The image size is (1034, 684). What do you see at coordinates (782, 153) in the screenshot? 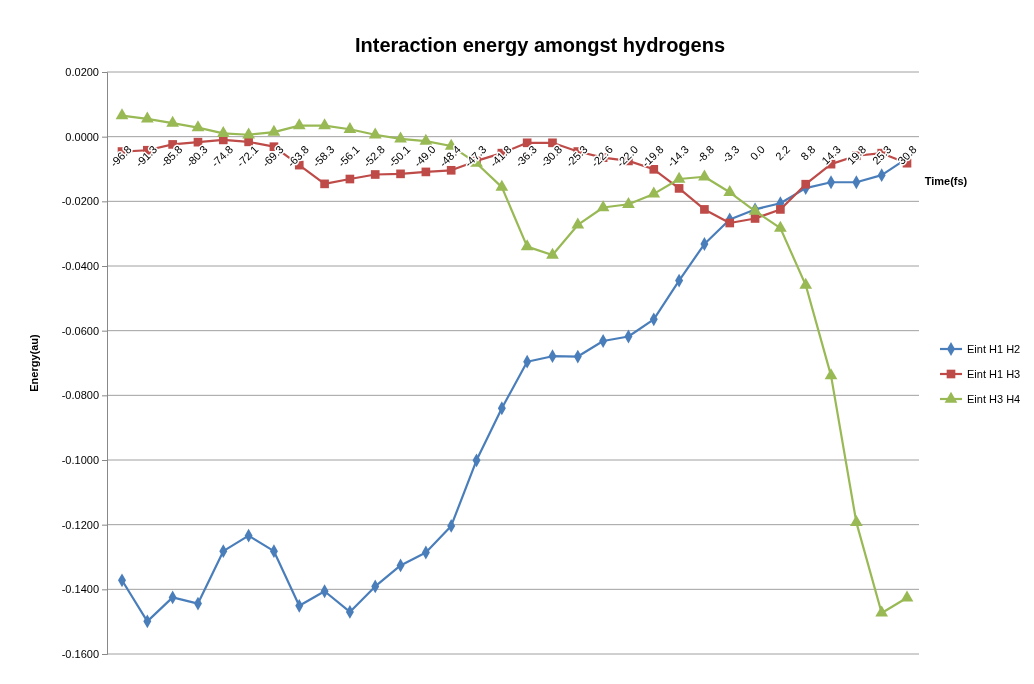
I see `x-tick-label: 2.2` at bounding box center [782, 153].